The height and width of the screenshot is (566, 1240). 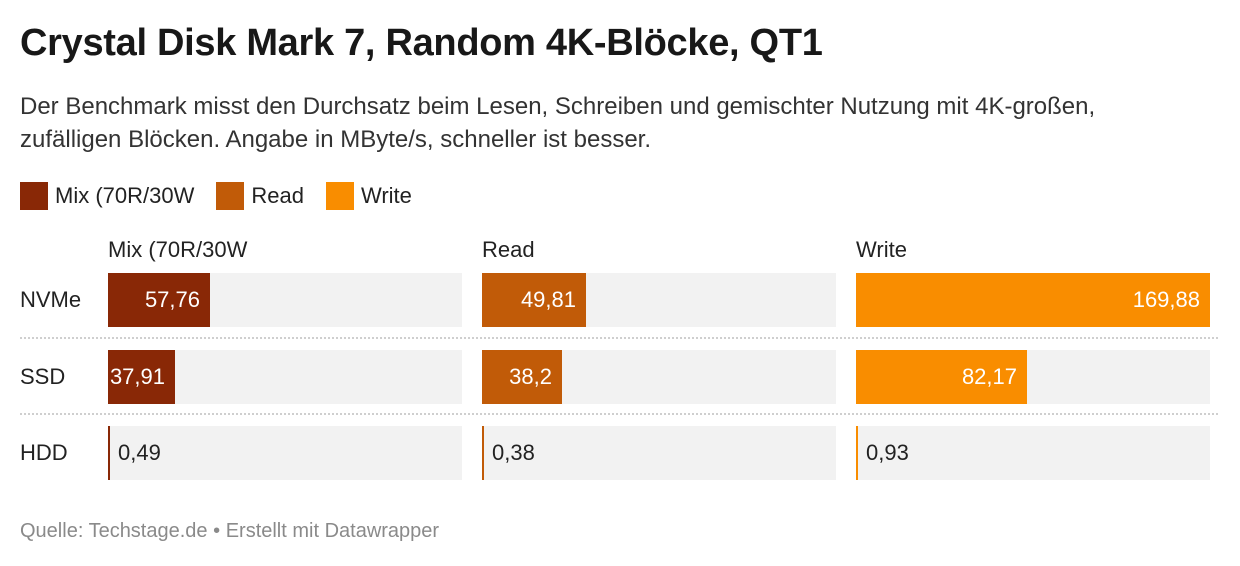 I want to click on credit-text: Erstellt mit Datawrapper, so click(x=332, y=531).